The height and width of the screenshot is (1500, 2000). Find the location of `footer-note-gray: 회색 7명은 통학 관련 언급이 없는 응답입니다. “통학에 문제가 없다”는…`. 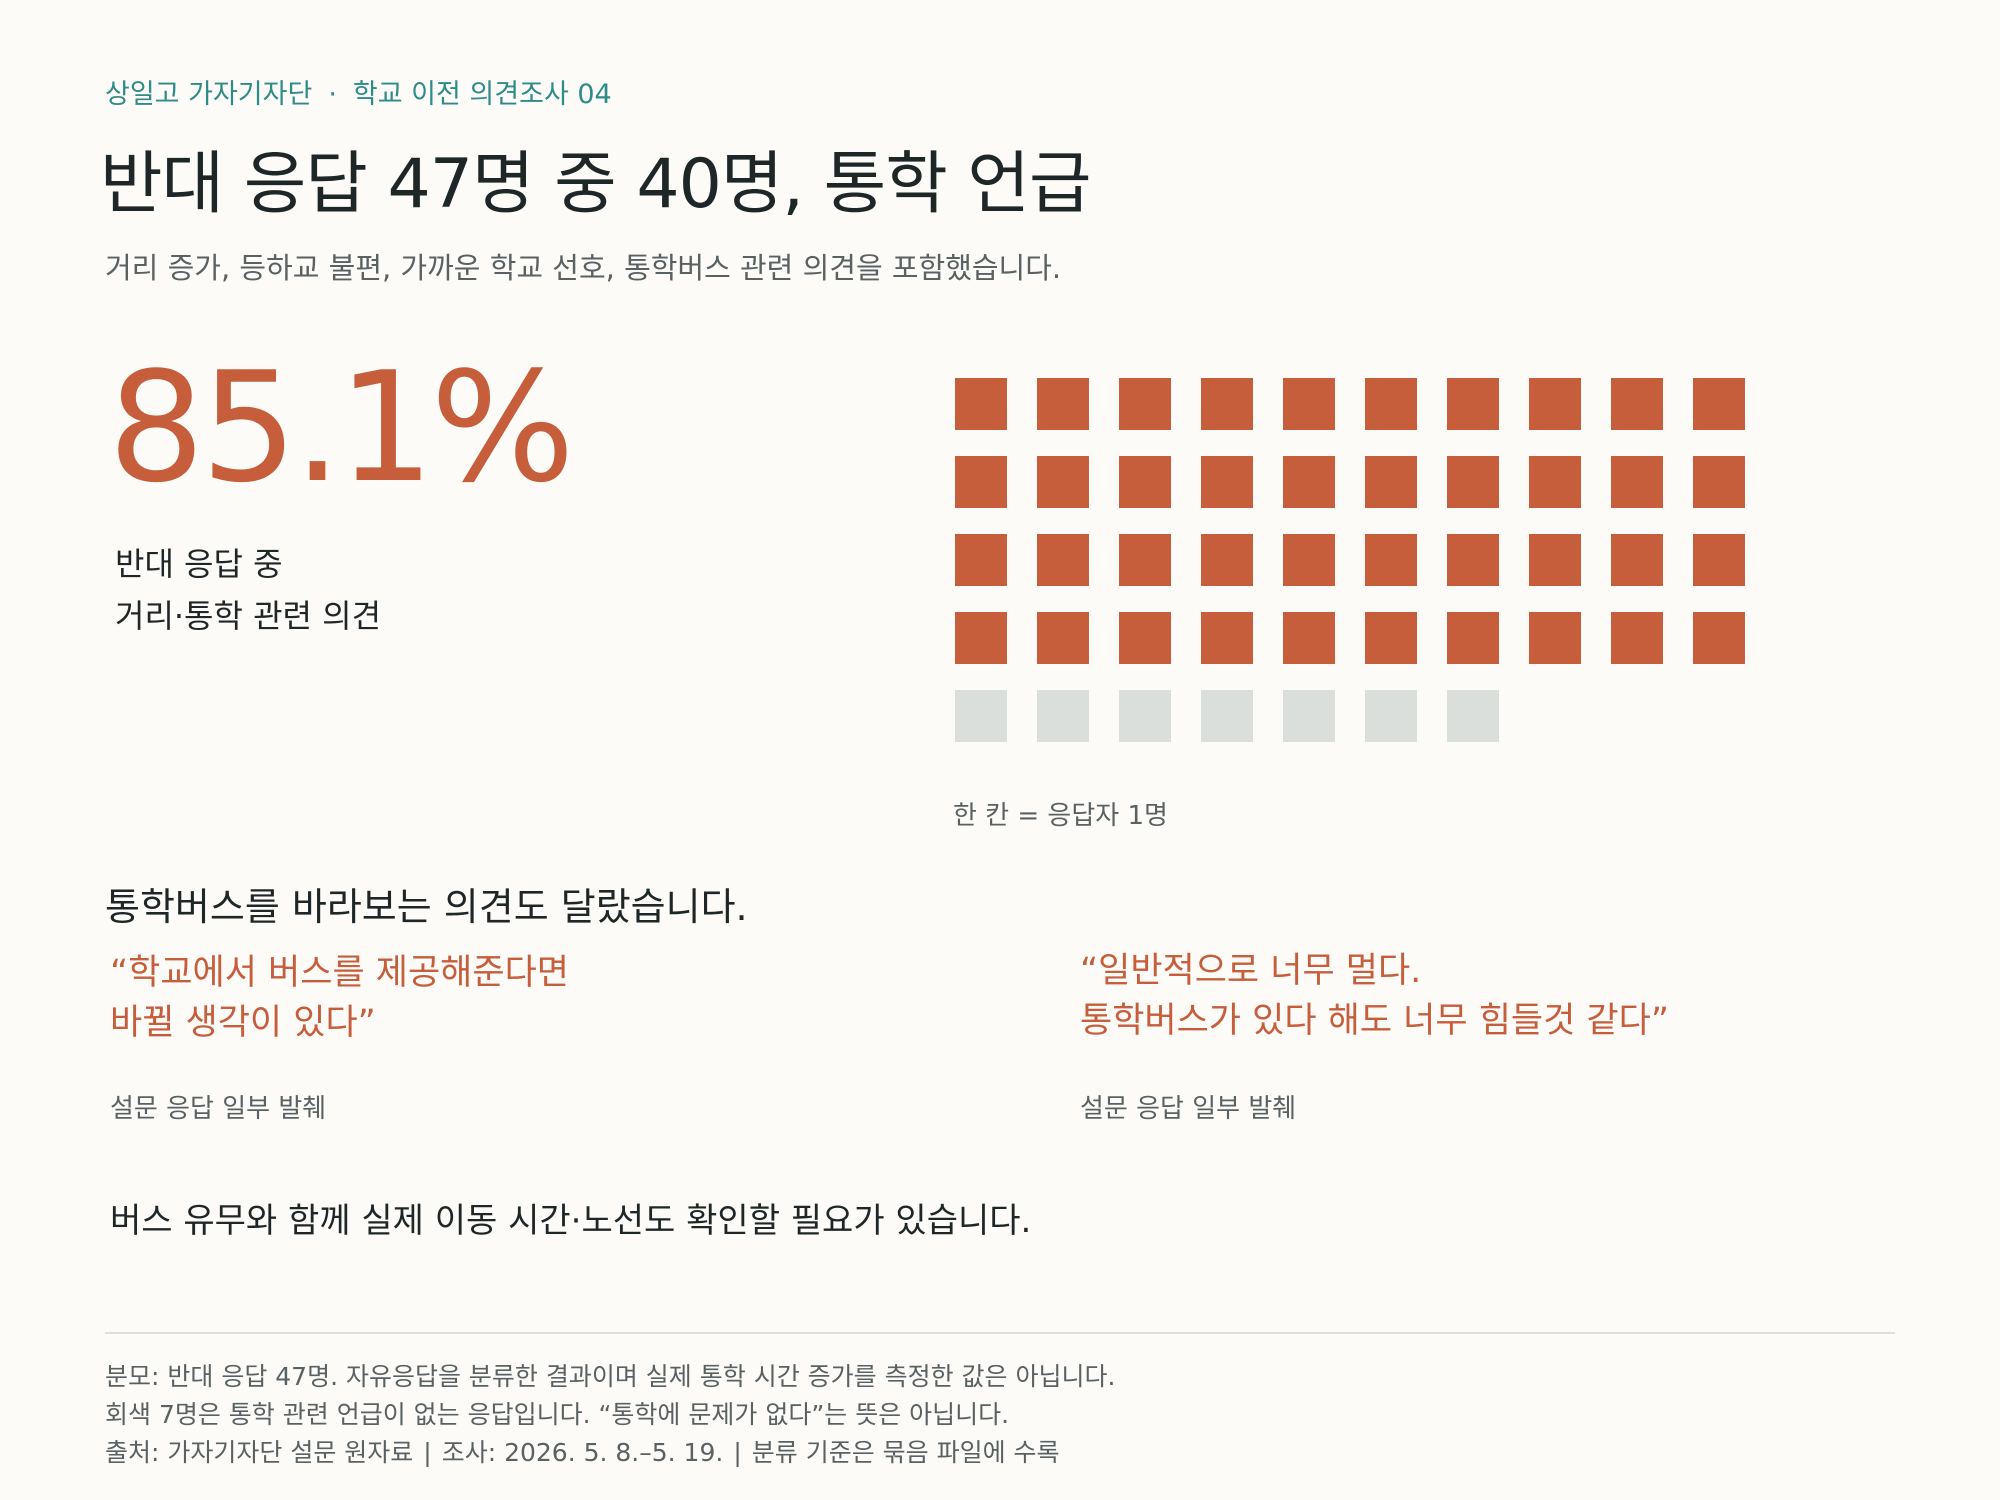

footer-note-gray: 회색 7명은 통학 관련 언급이 없는 응답입니다. “통학에 문제가 없다”는… is located at coordinates (557, 1414).